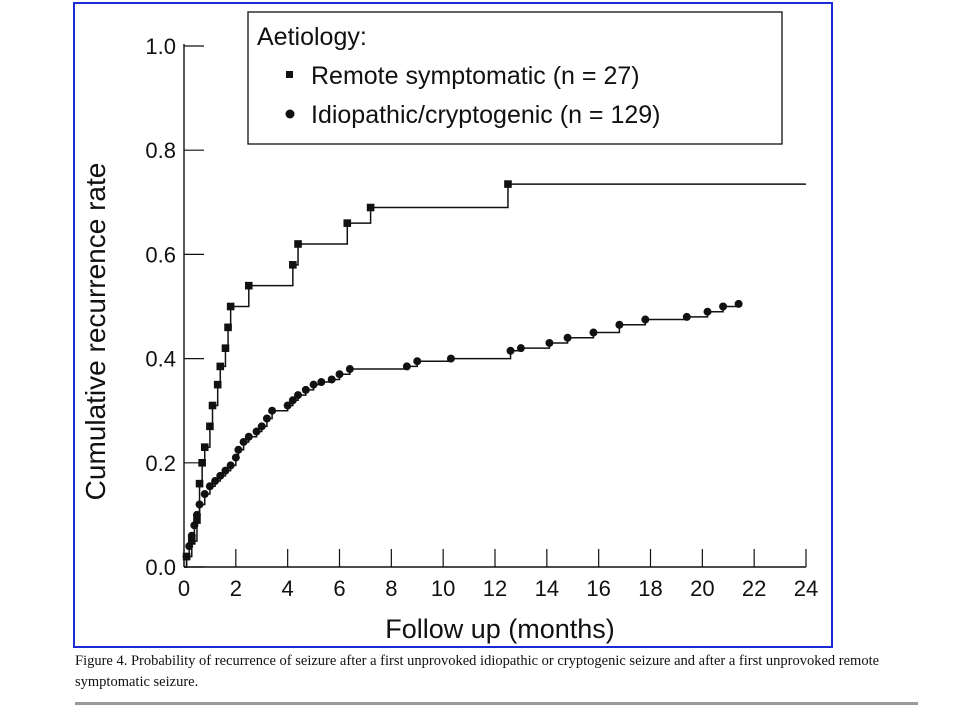 The image size is (960, 720). Describe the element at coordinates (289, 74) in the screenshot. I see `legend-marker-square-icon` at that location.